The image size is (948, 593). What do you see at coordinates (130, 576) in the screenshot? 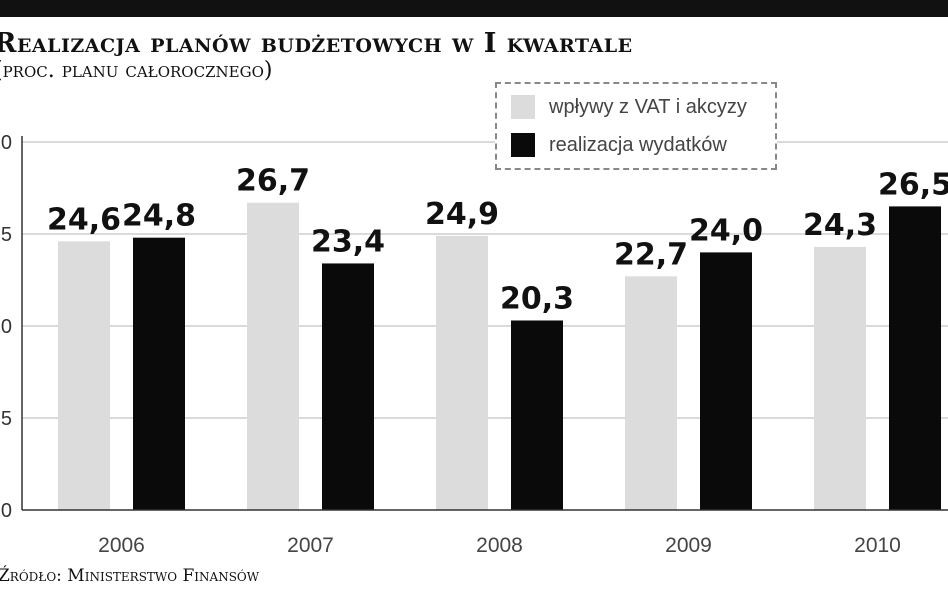
I see `source-note: Źródło: Ministerstwo Finansów` at bounding box center [130, 576].